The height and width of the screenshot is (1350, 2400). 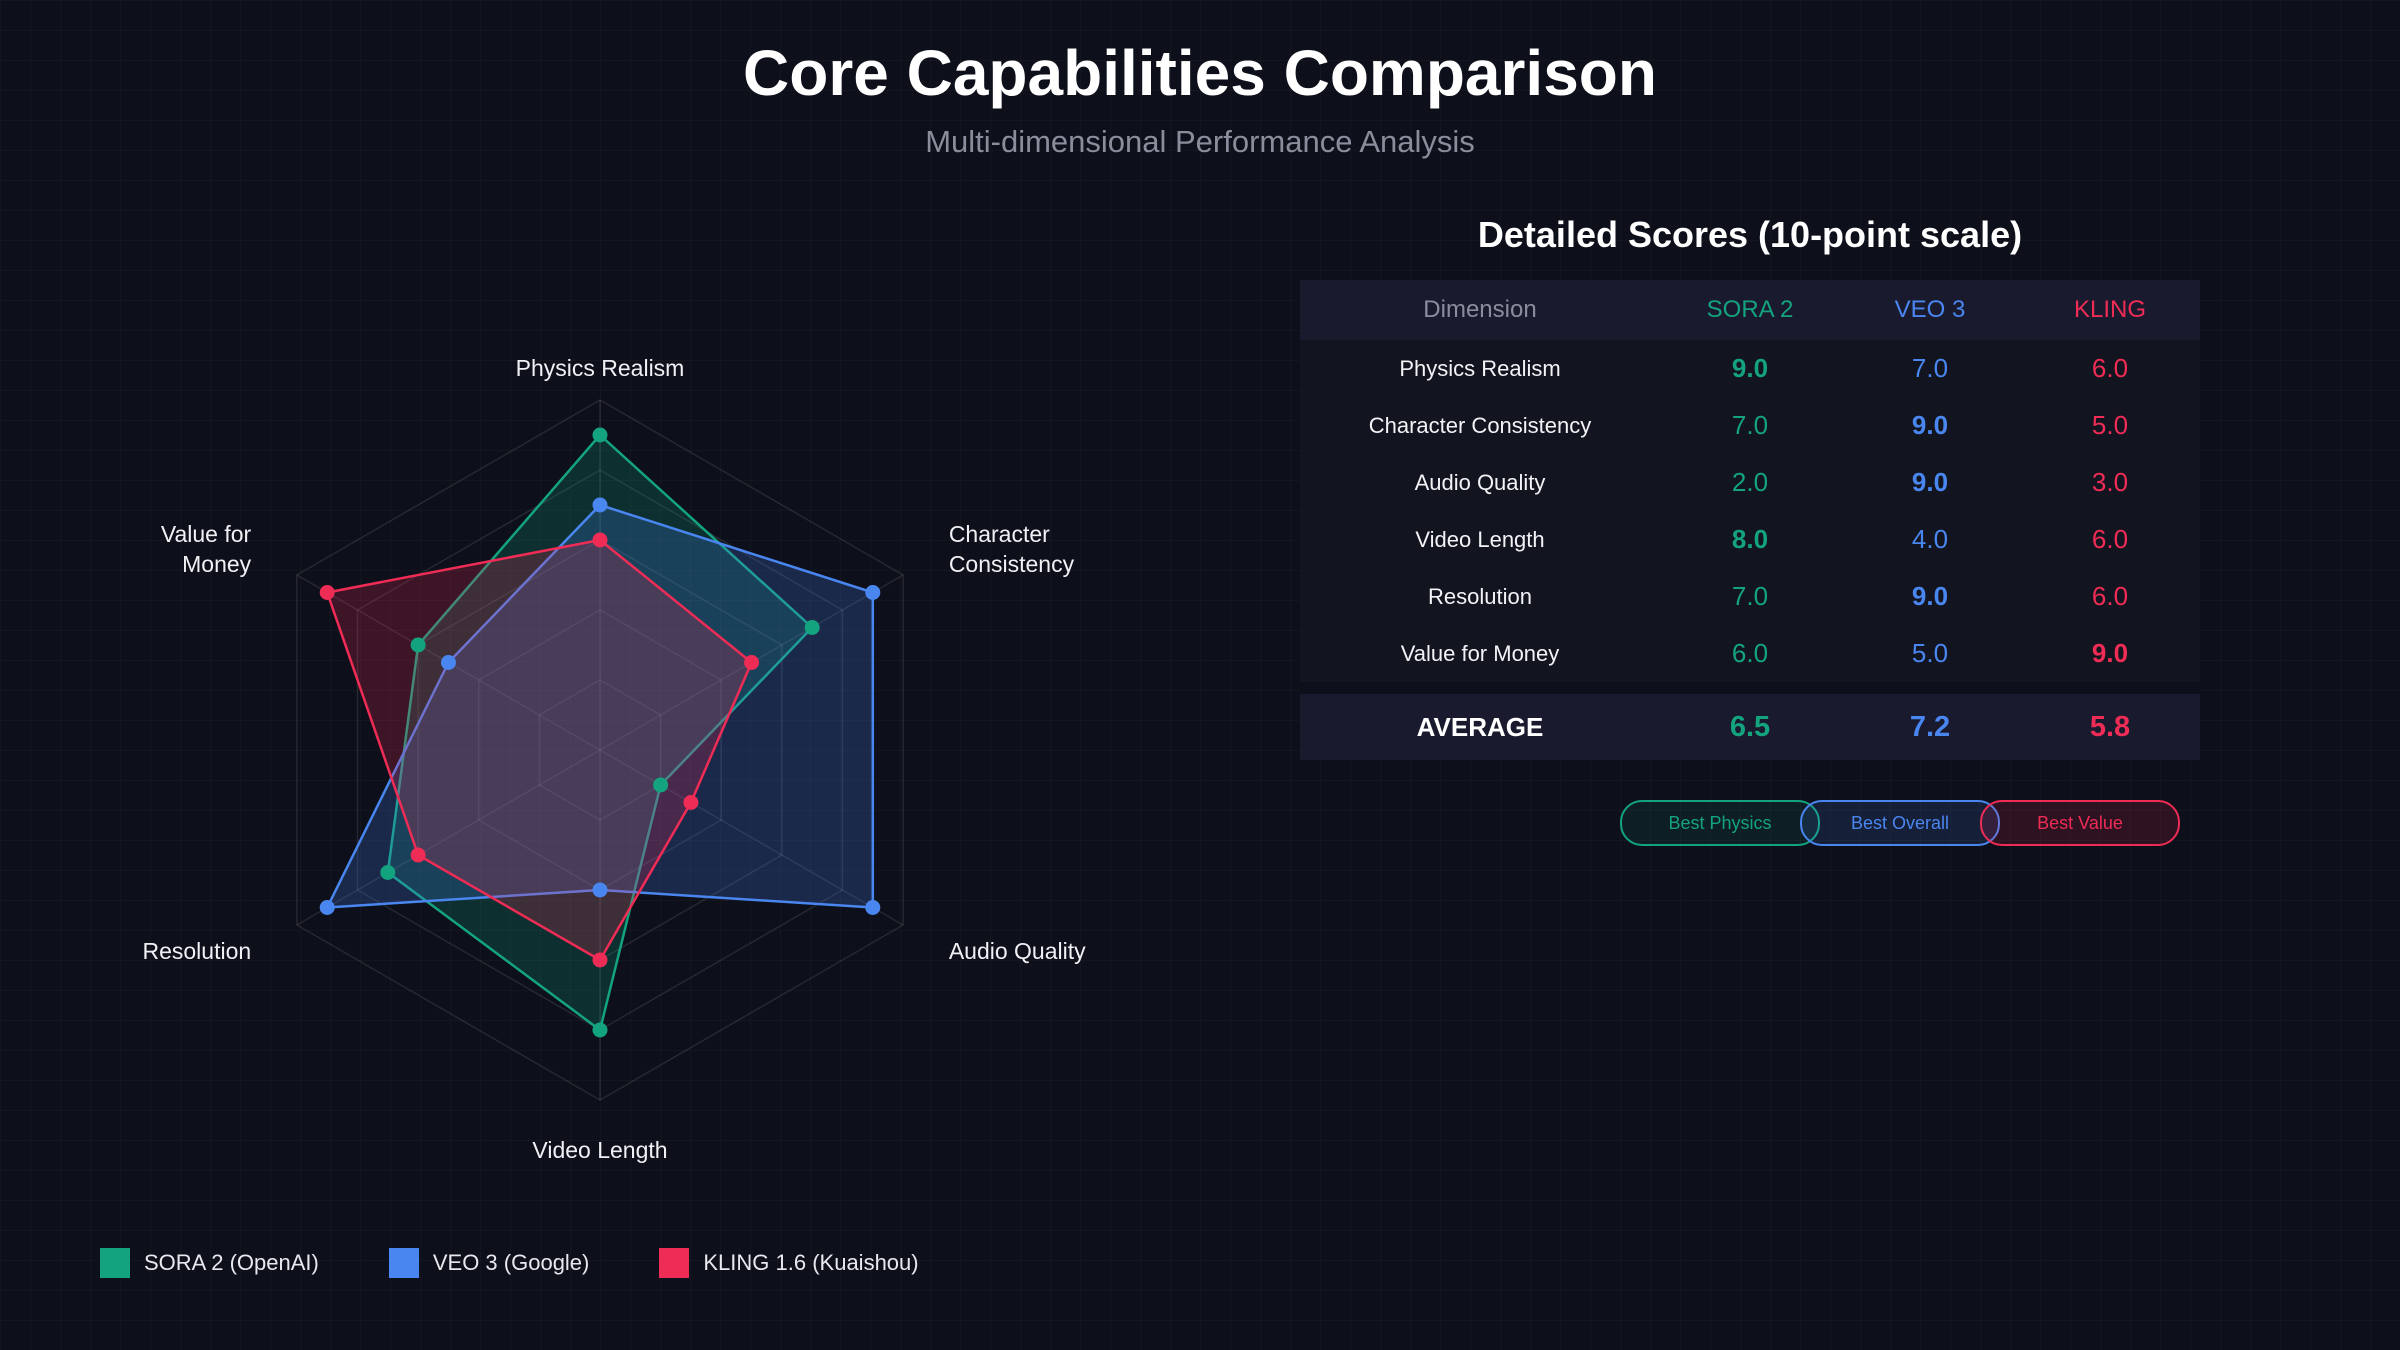 I want to click on axis-label: Video Length, so click(x=599, y=1150).